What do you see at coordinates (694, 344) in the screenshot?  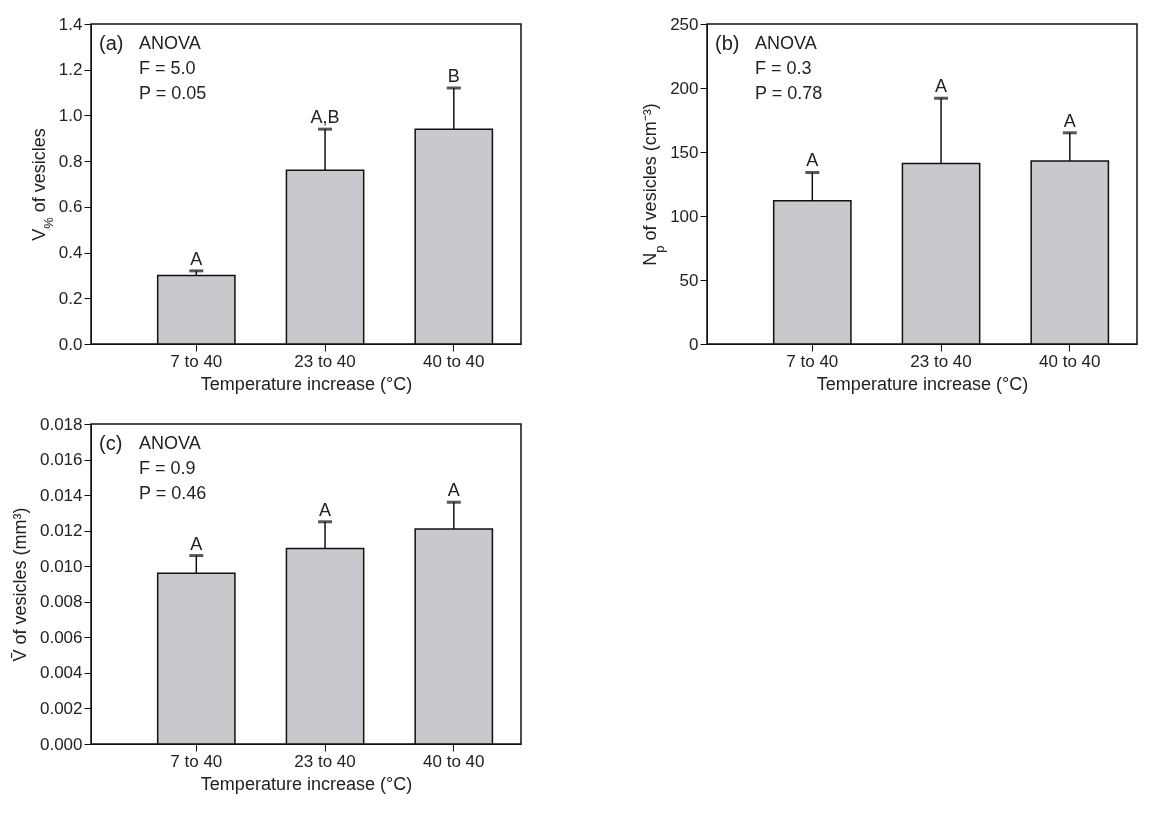 I see `y-tick-label: 0` at bounding box center [694, 344].